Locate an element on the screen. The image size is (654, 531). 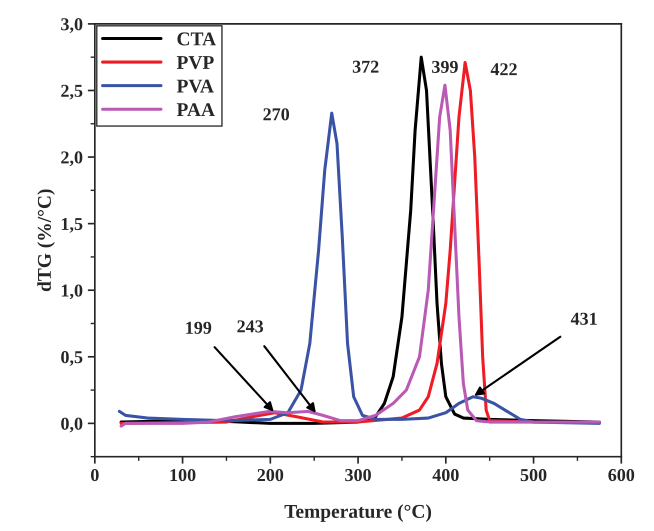
annotation: 399 is located at coordinates (445, 66).